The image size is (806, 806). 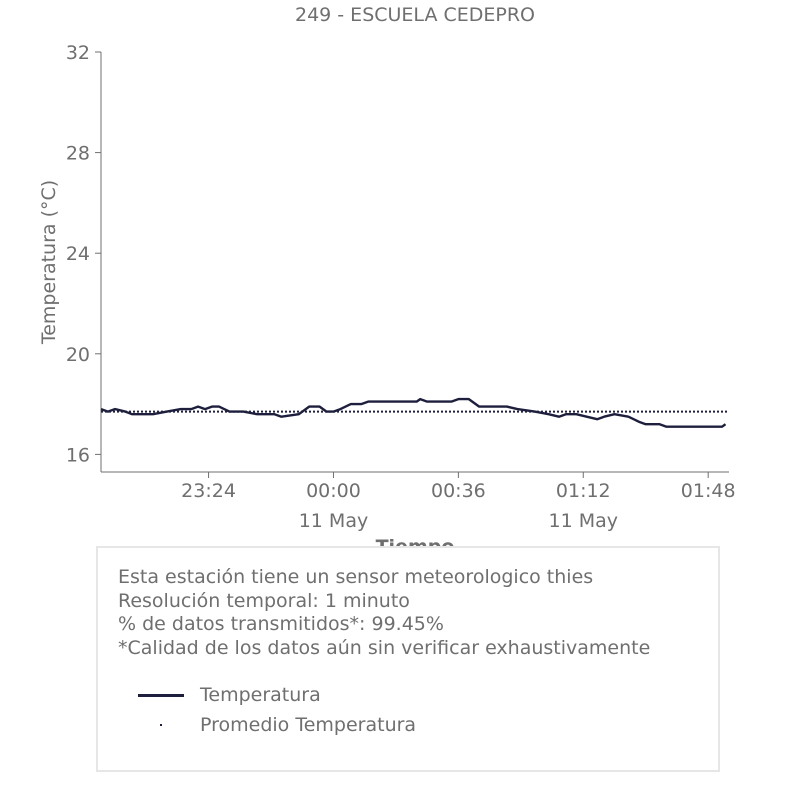 I want to click on chart-title: 249 - ESCUELA CEDEPRO, so click(x=415, y=15).